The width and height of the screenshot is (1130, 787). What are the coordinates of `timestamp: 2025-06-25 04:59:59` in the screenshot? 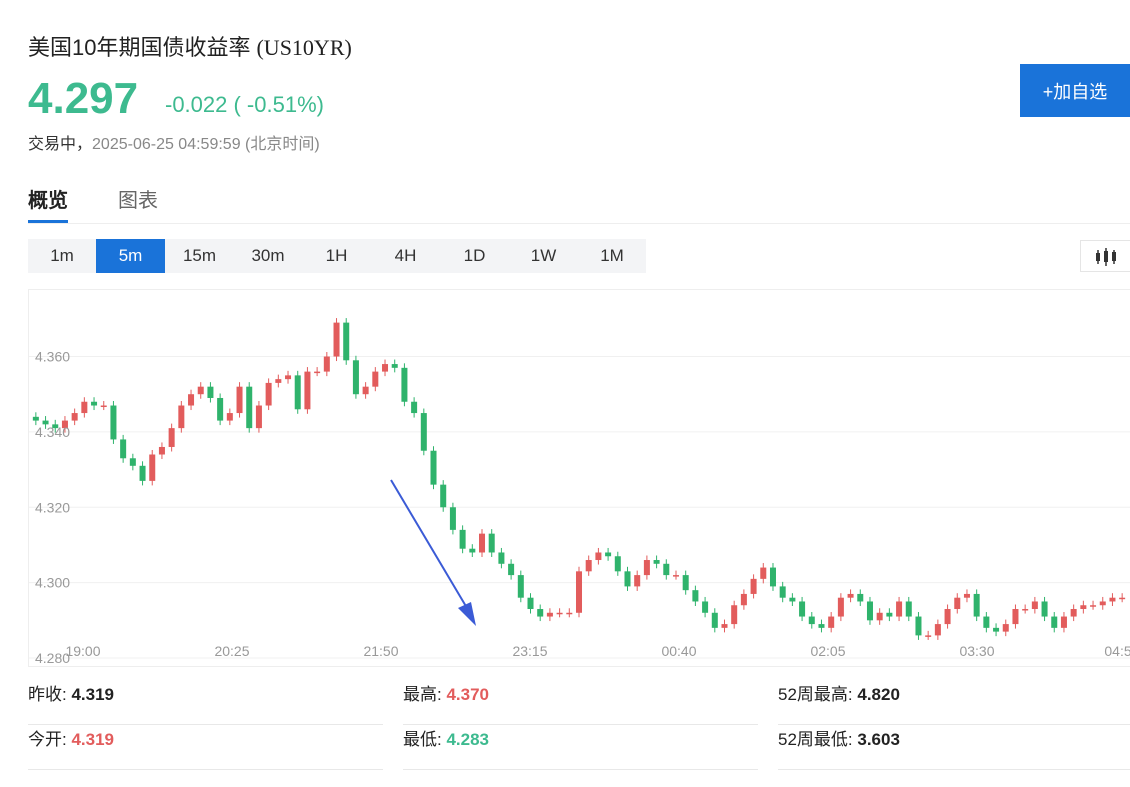 It's located at (166, 144).